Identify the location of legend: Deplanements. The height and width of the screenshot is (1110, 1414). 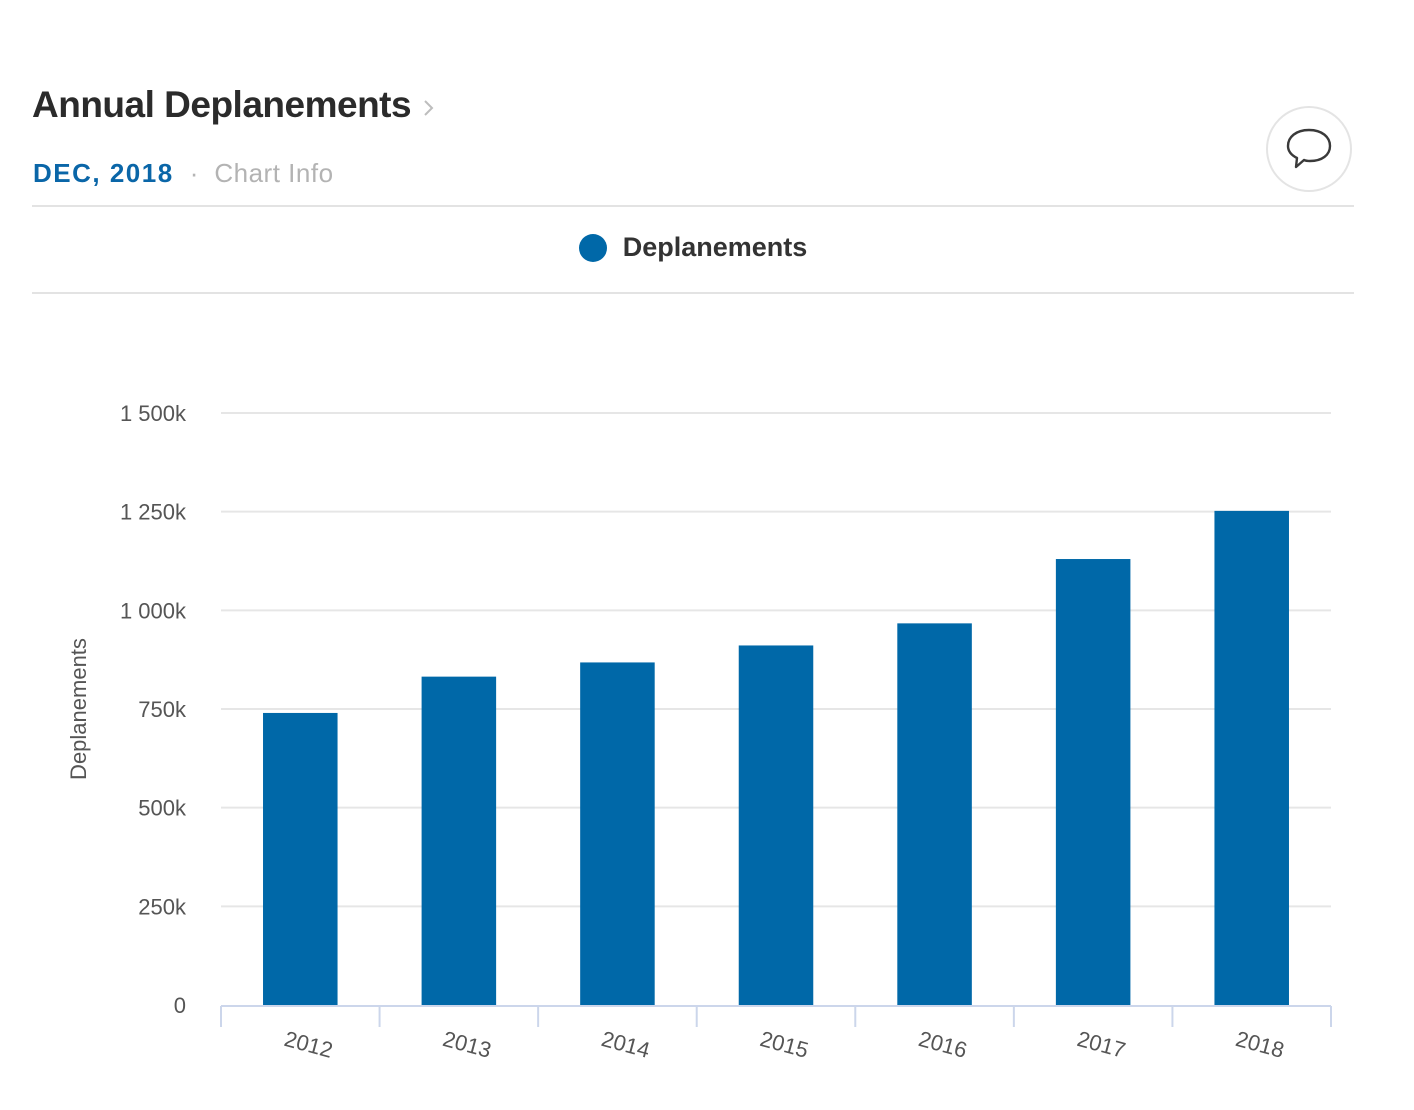
(693, 247).